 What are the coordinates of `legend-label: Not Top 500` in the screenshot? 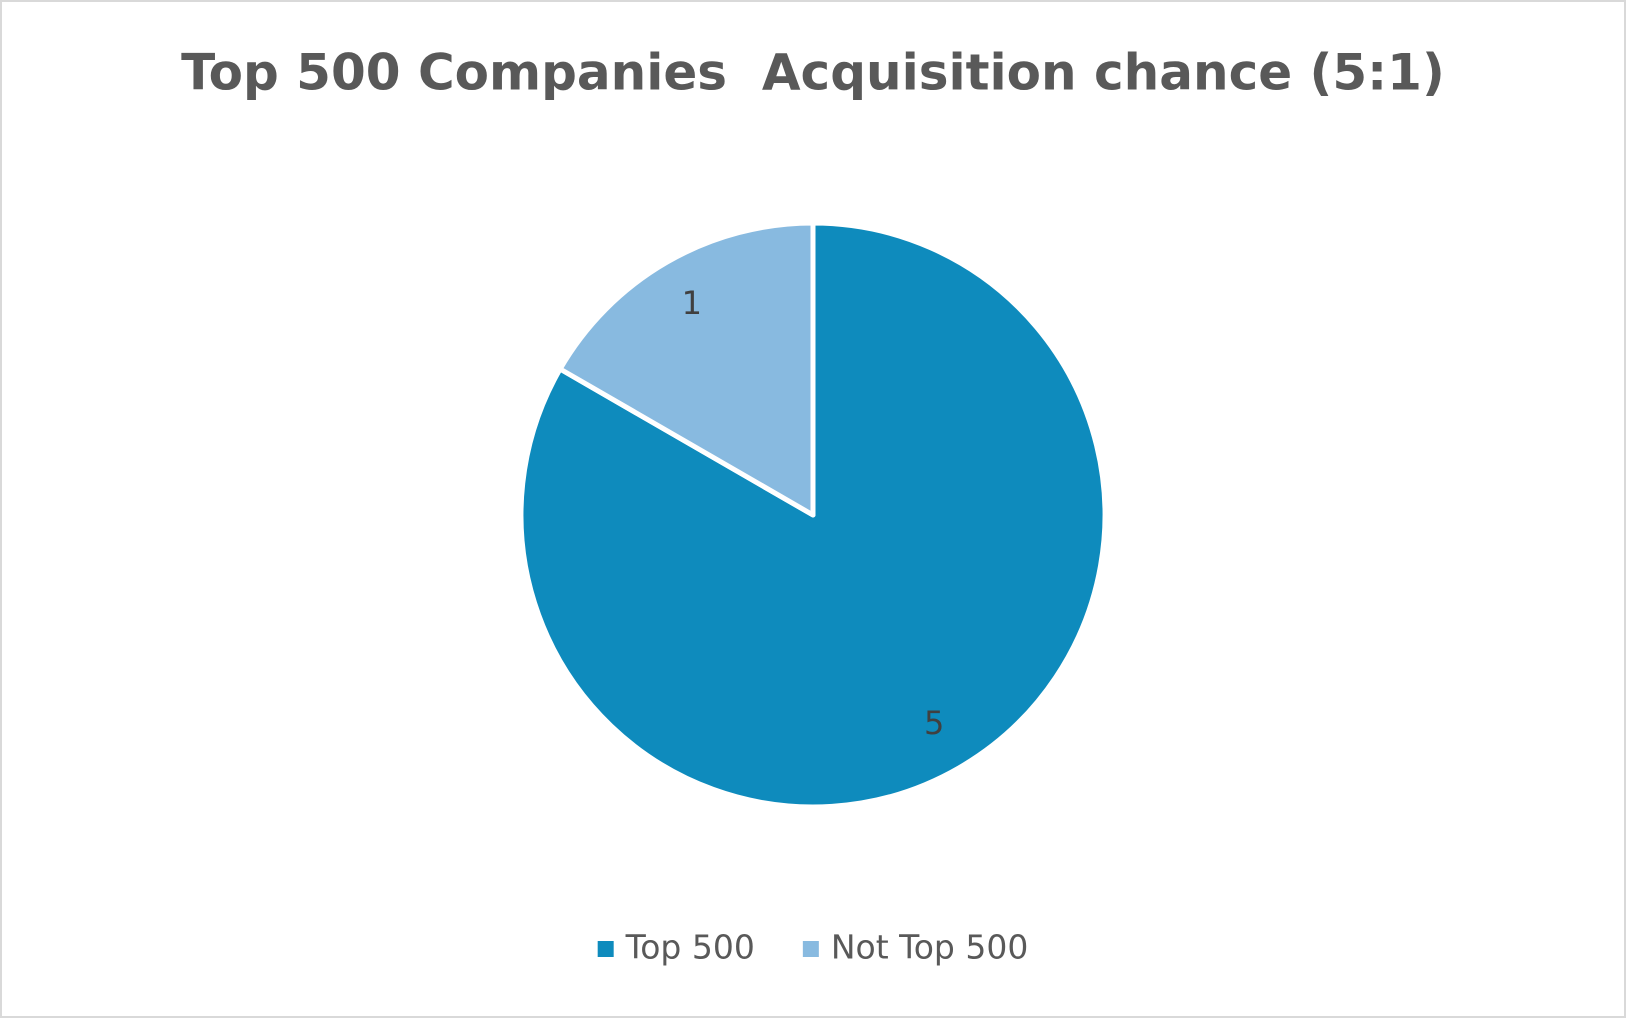 It's located at (929, 947).